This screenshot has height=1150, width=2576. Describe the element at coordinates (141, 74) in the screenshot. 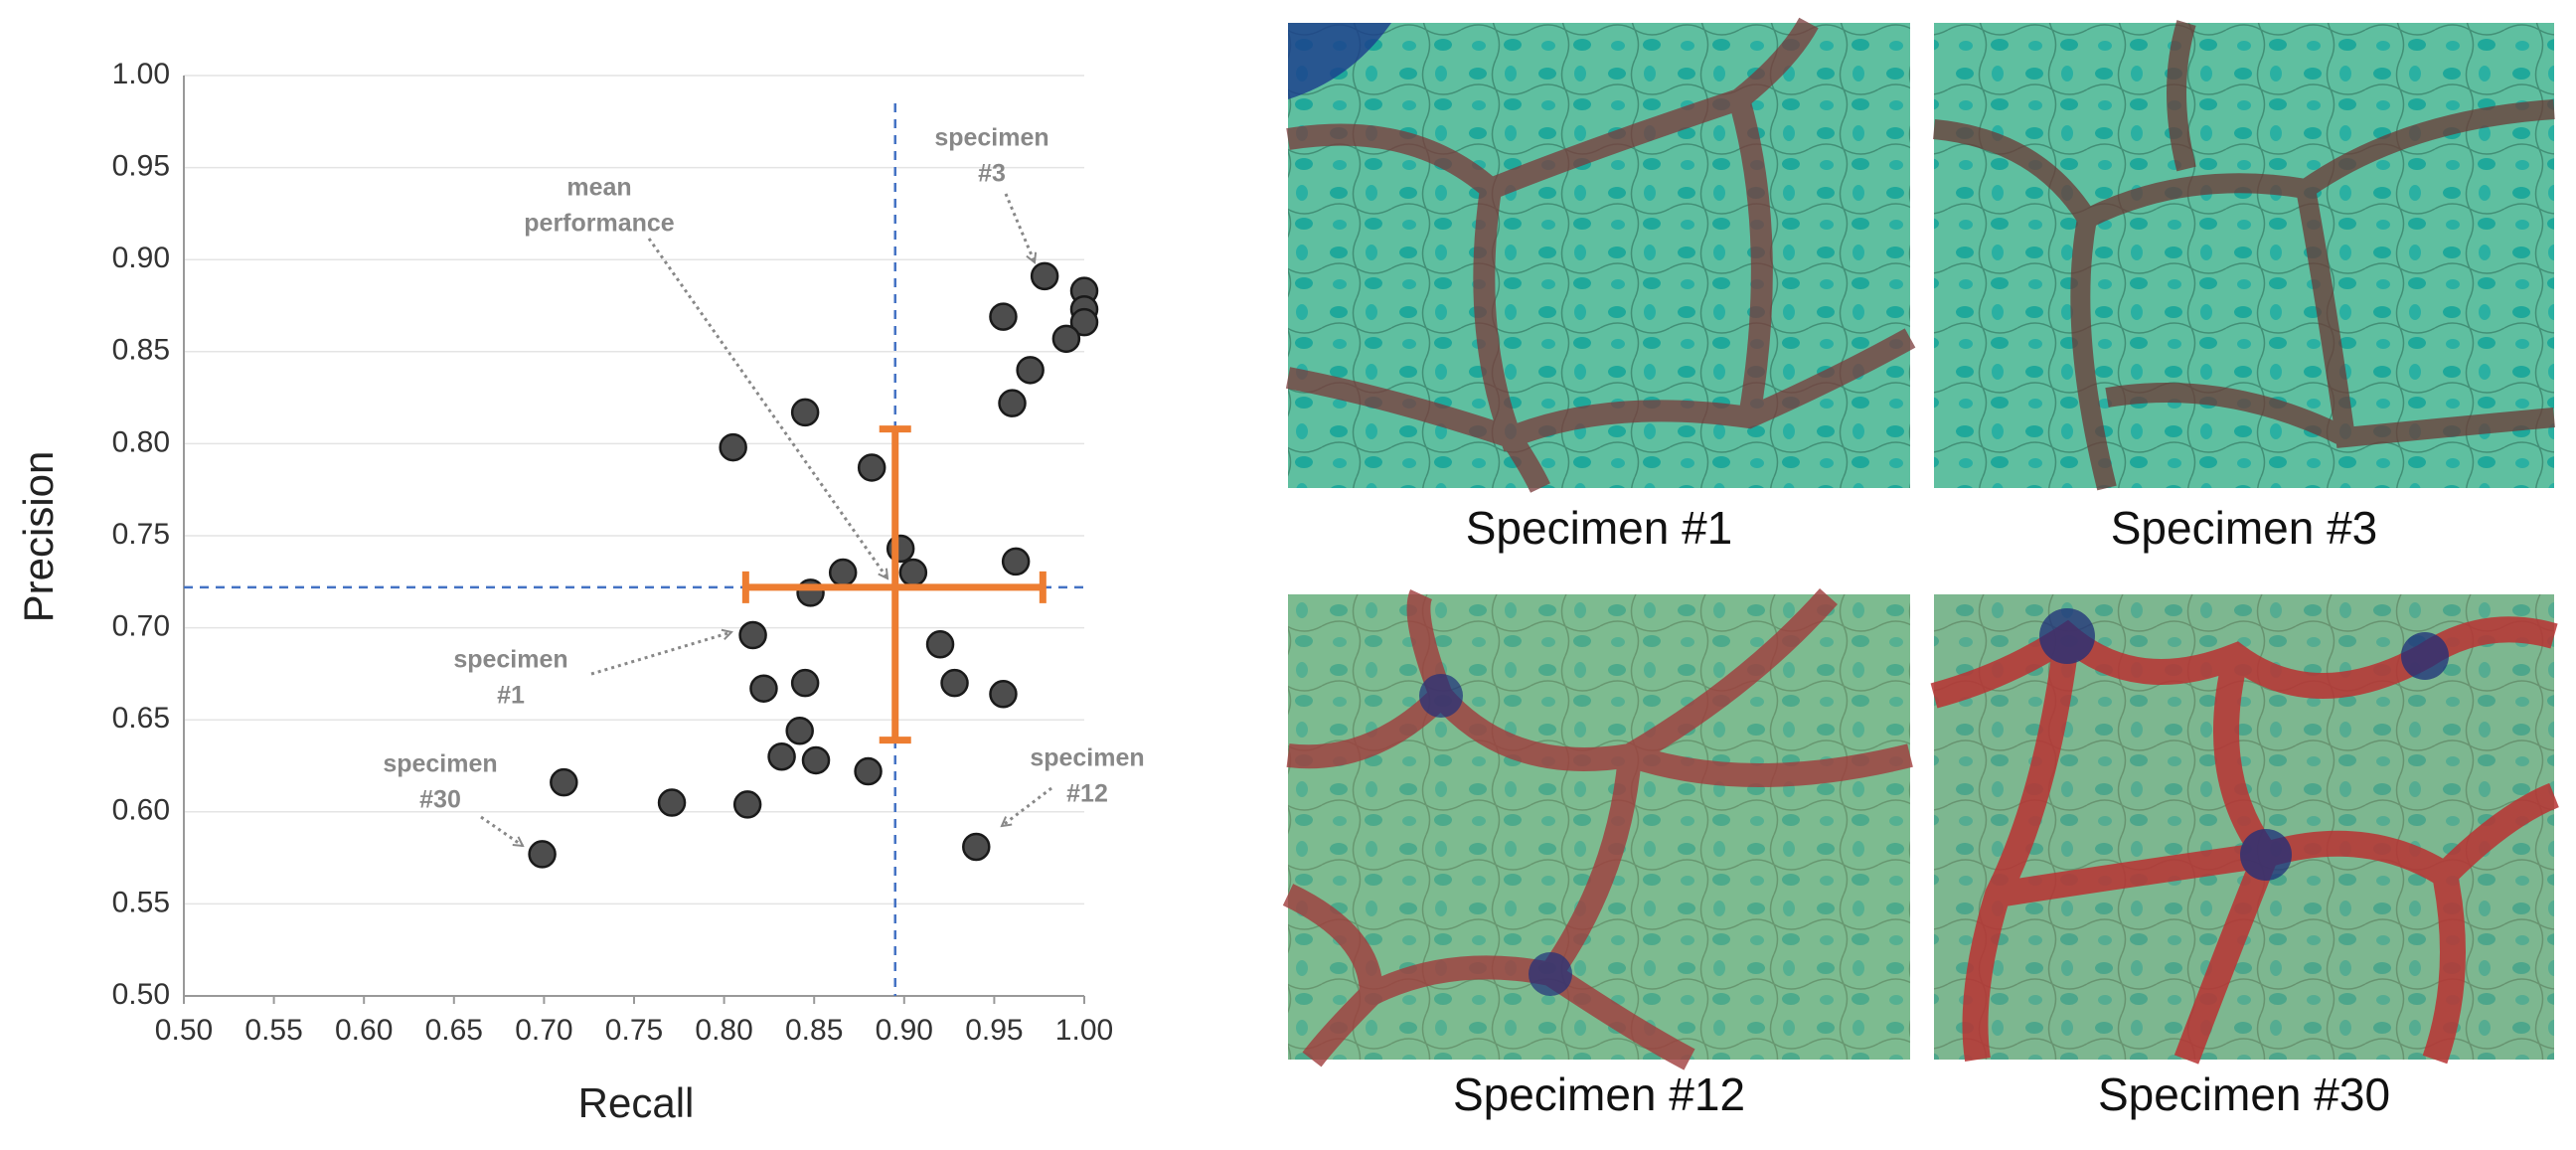

I see `y-tick-label: 1.00` at that location.